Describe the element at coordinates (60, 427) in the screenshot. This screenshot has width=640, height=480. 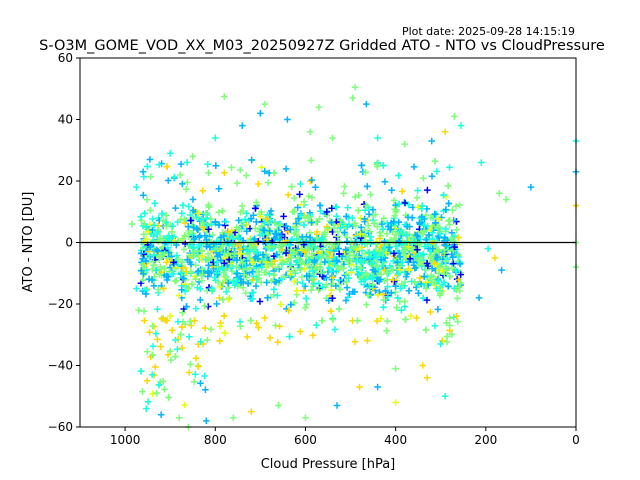
I see `y-tick-label: −60` at that location.